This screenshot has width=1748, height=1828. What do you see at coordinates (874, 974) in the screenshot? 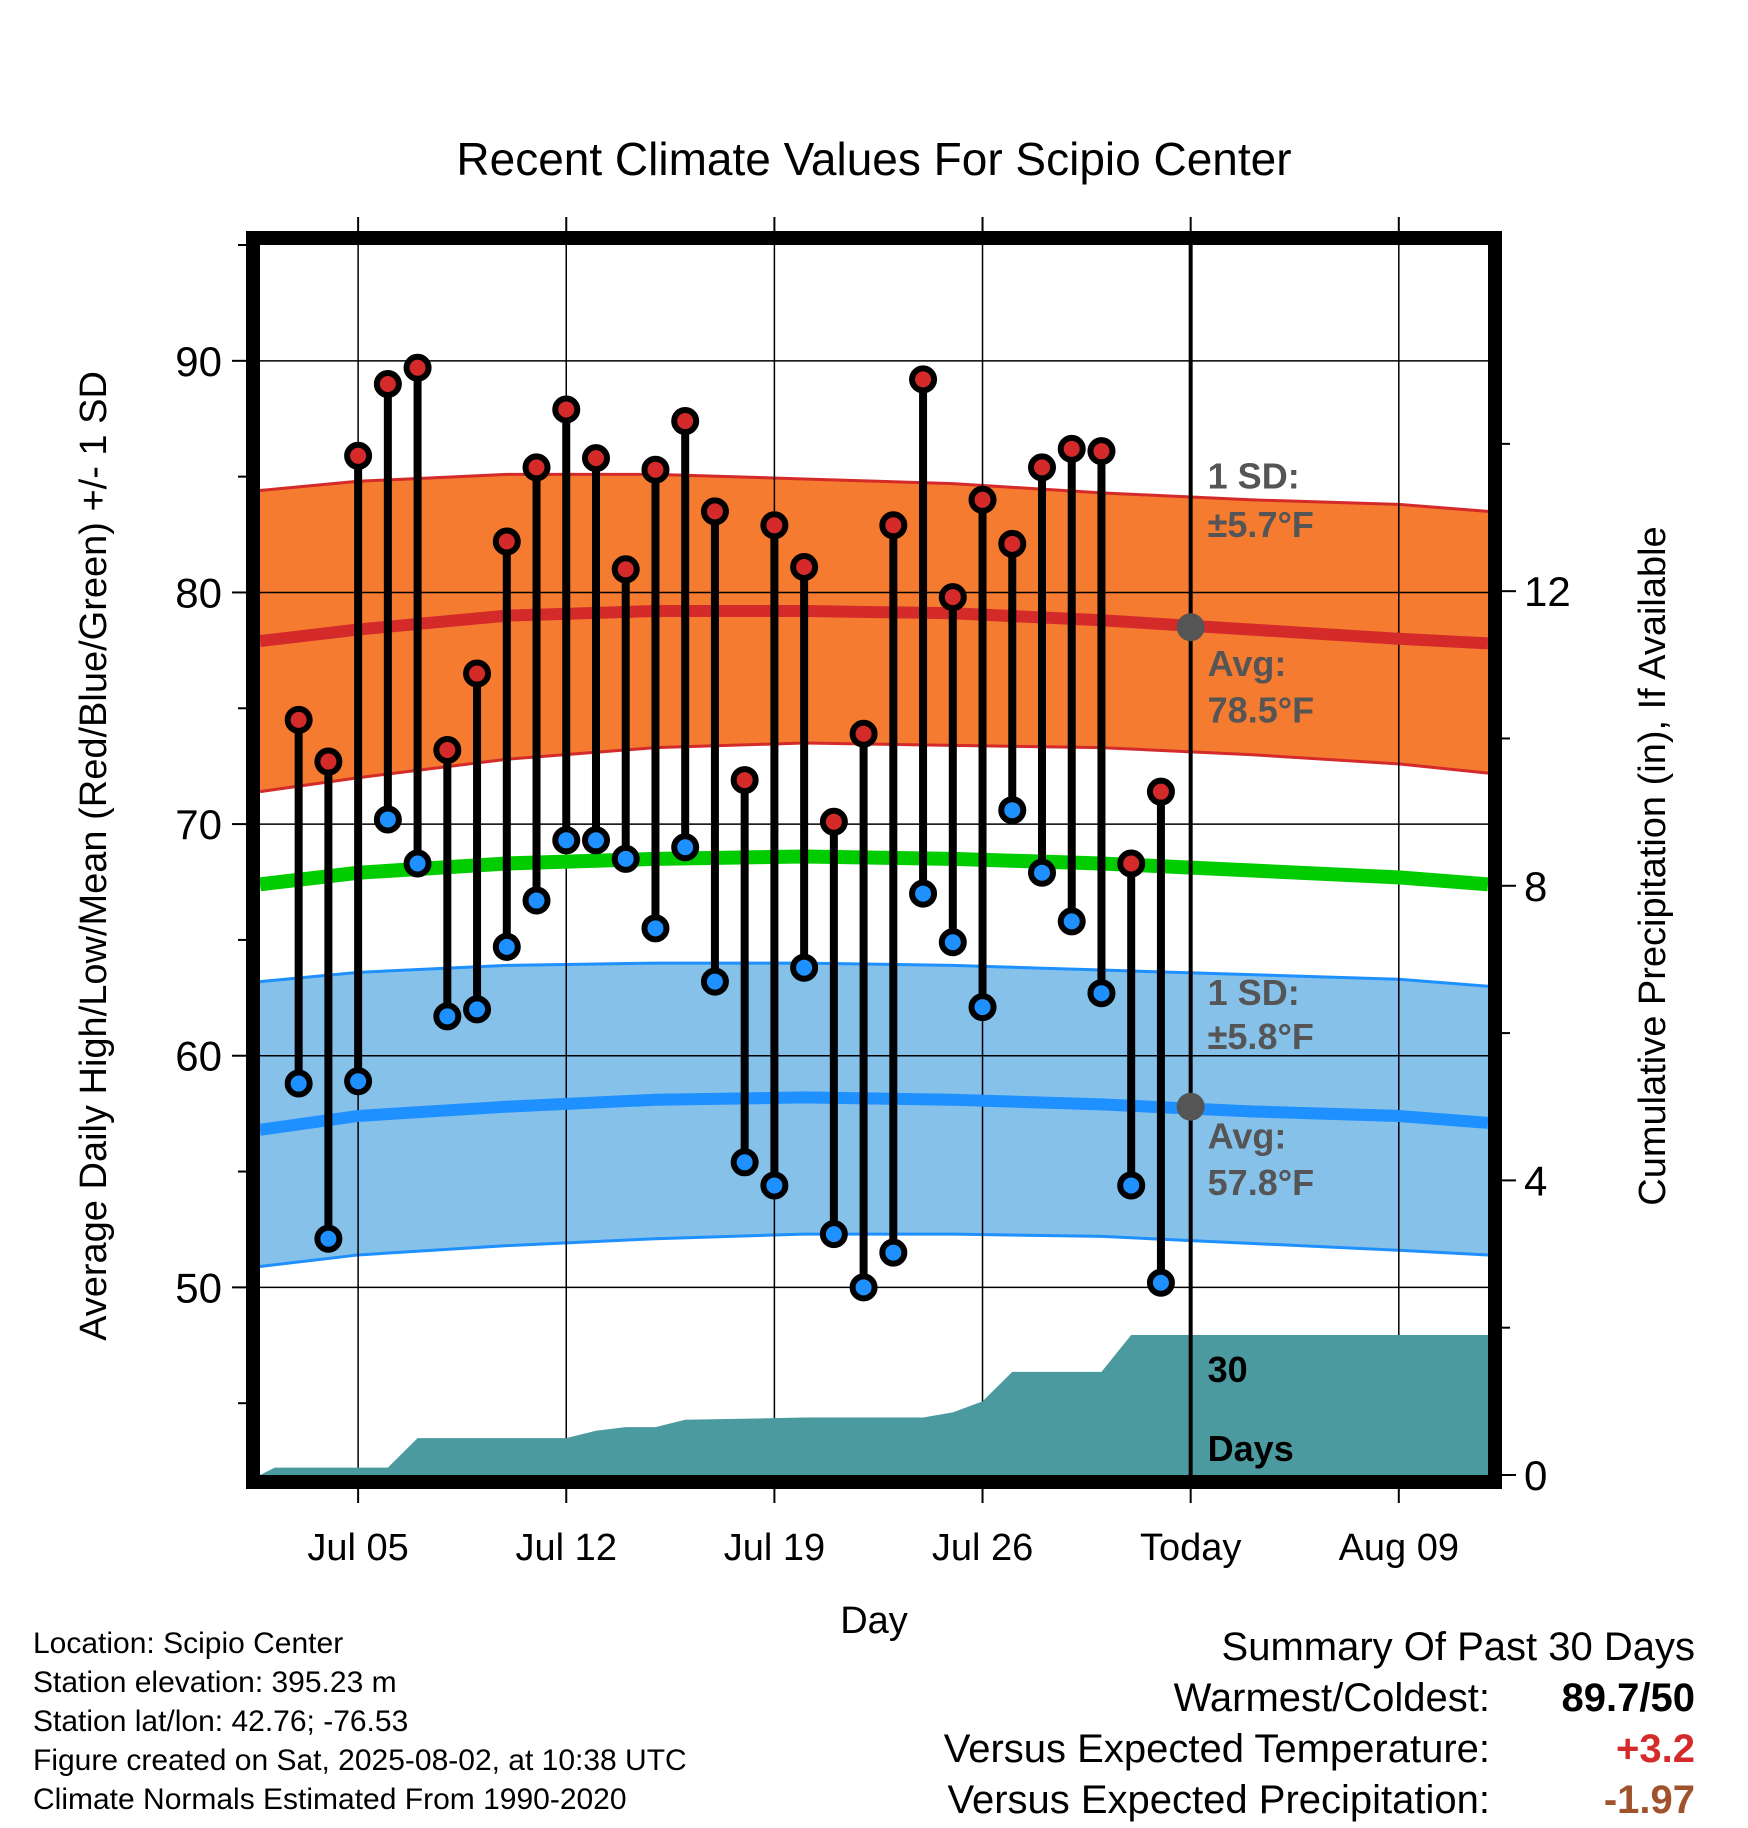
I see `normal-low-band-upper-edge` at bounding box center [874, 974].